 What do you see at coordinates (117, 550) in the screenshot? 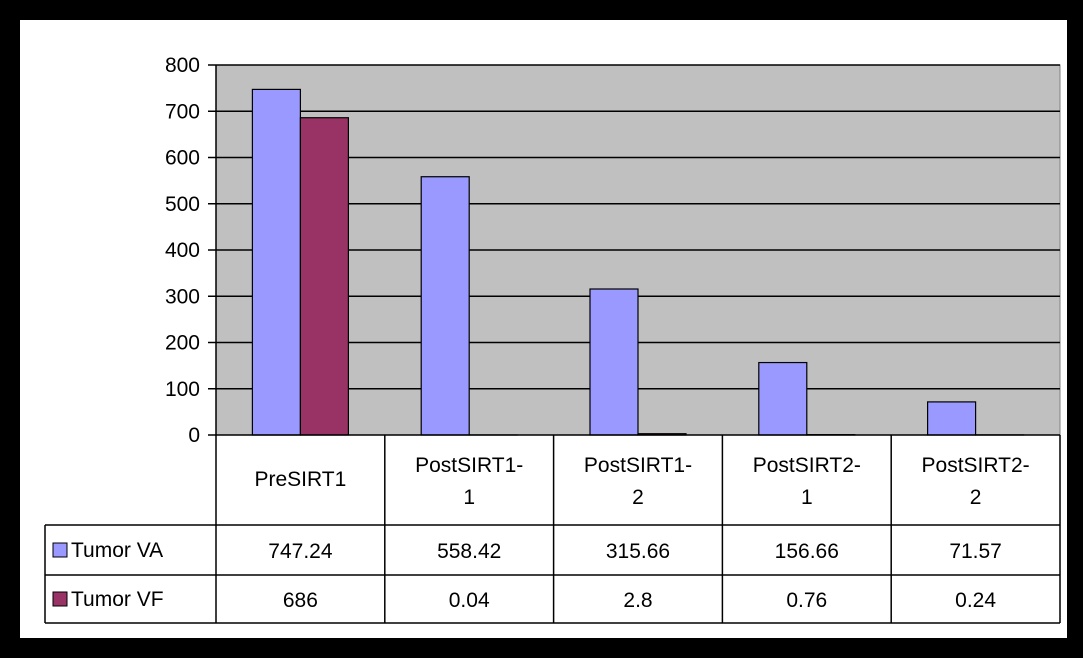
I see `legend-label: Tumor VA` at bounding box center [117, 550].